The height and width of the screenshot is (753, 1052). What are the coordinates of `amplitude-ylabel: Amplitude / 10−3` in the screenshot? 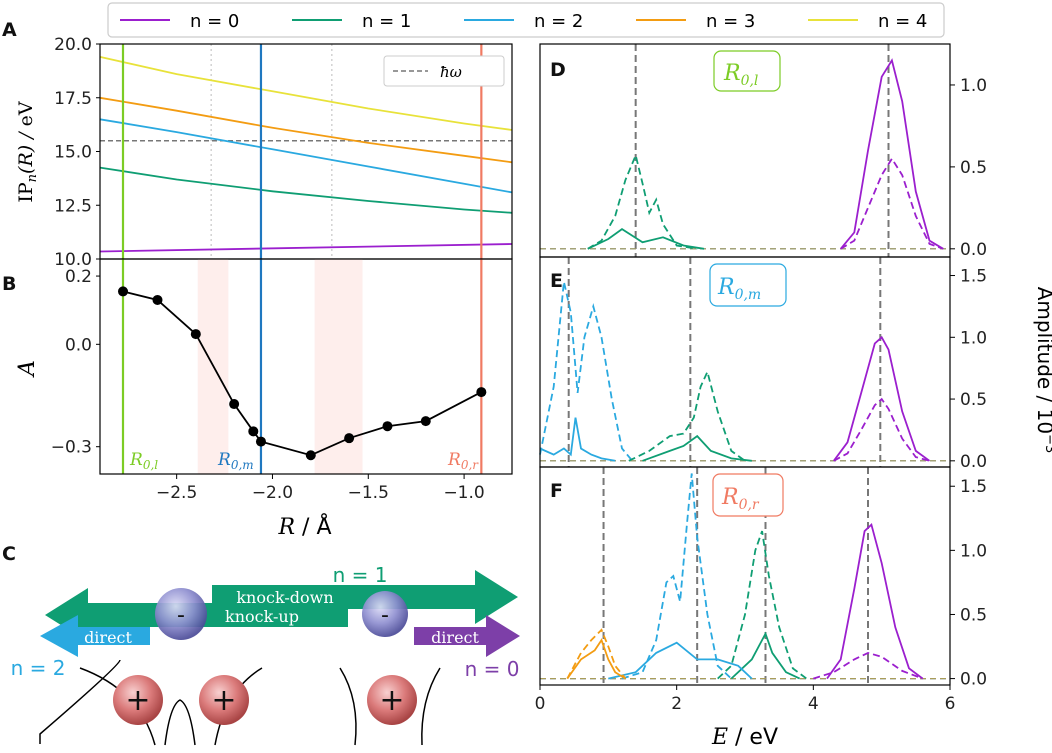 It's located at (1042, 370).